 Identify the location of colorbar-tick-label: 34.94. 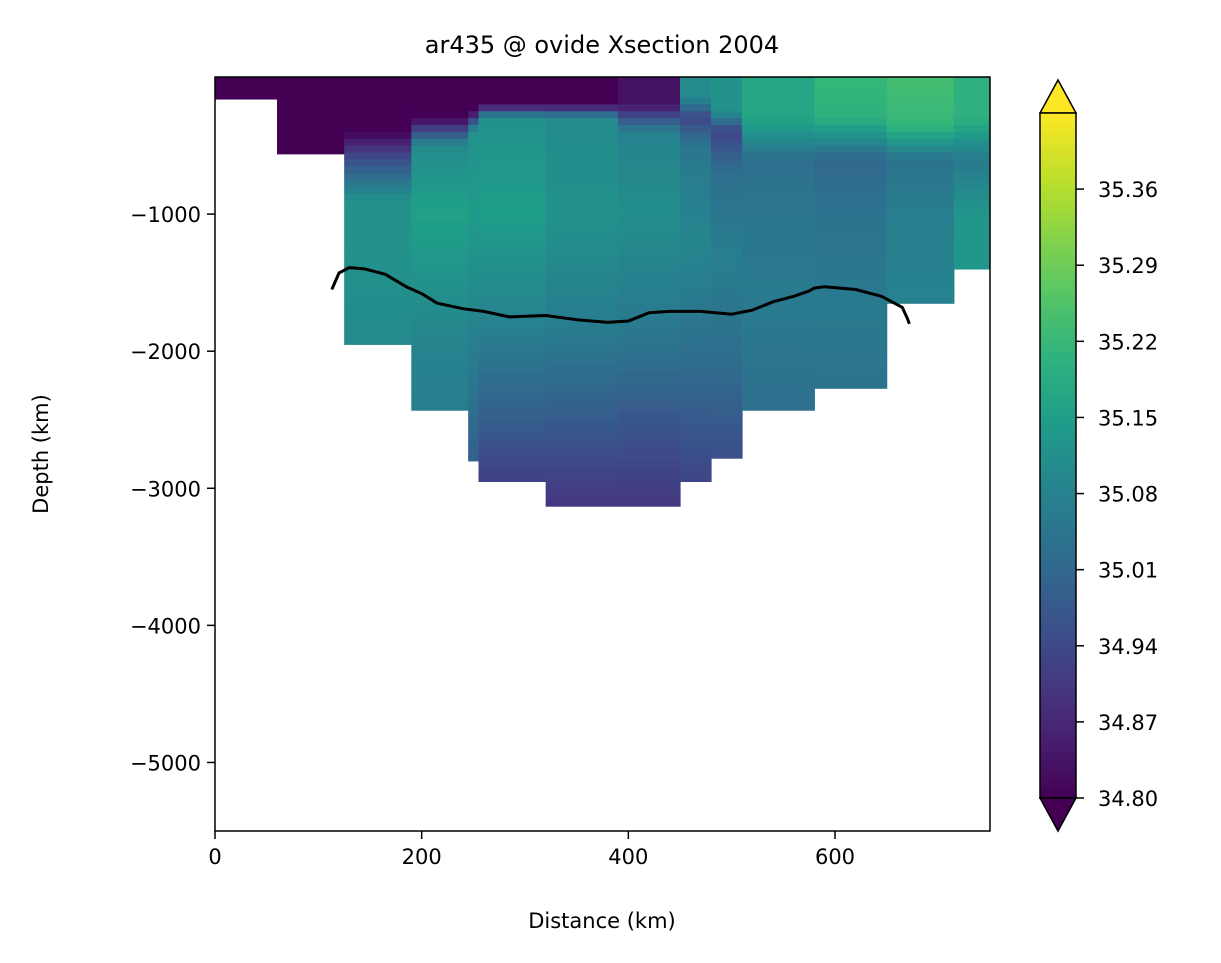
(1128, 647).